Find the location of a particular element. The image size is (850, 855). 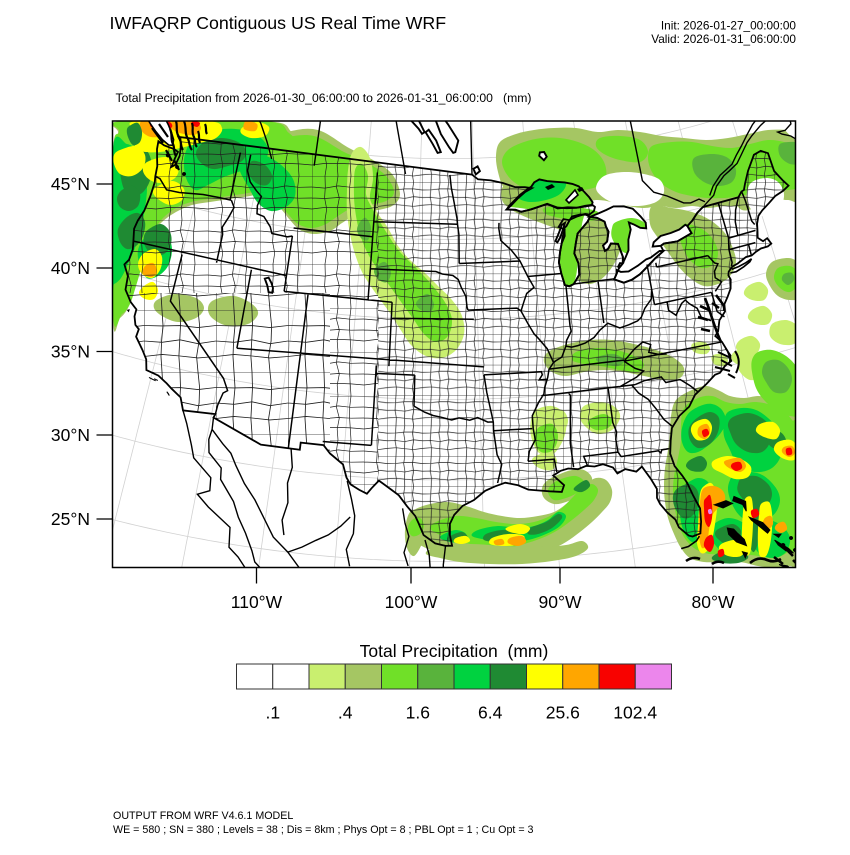

svg-text: 45°N is located at coordinates (70, 184).